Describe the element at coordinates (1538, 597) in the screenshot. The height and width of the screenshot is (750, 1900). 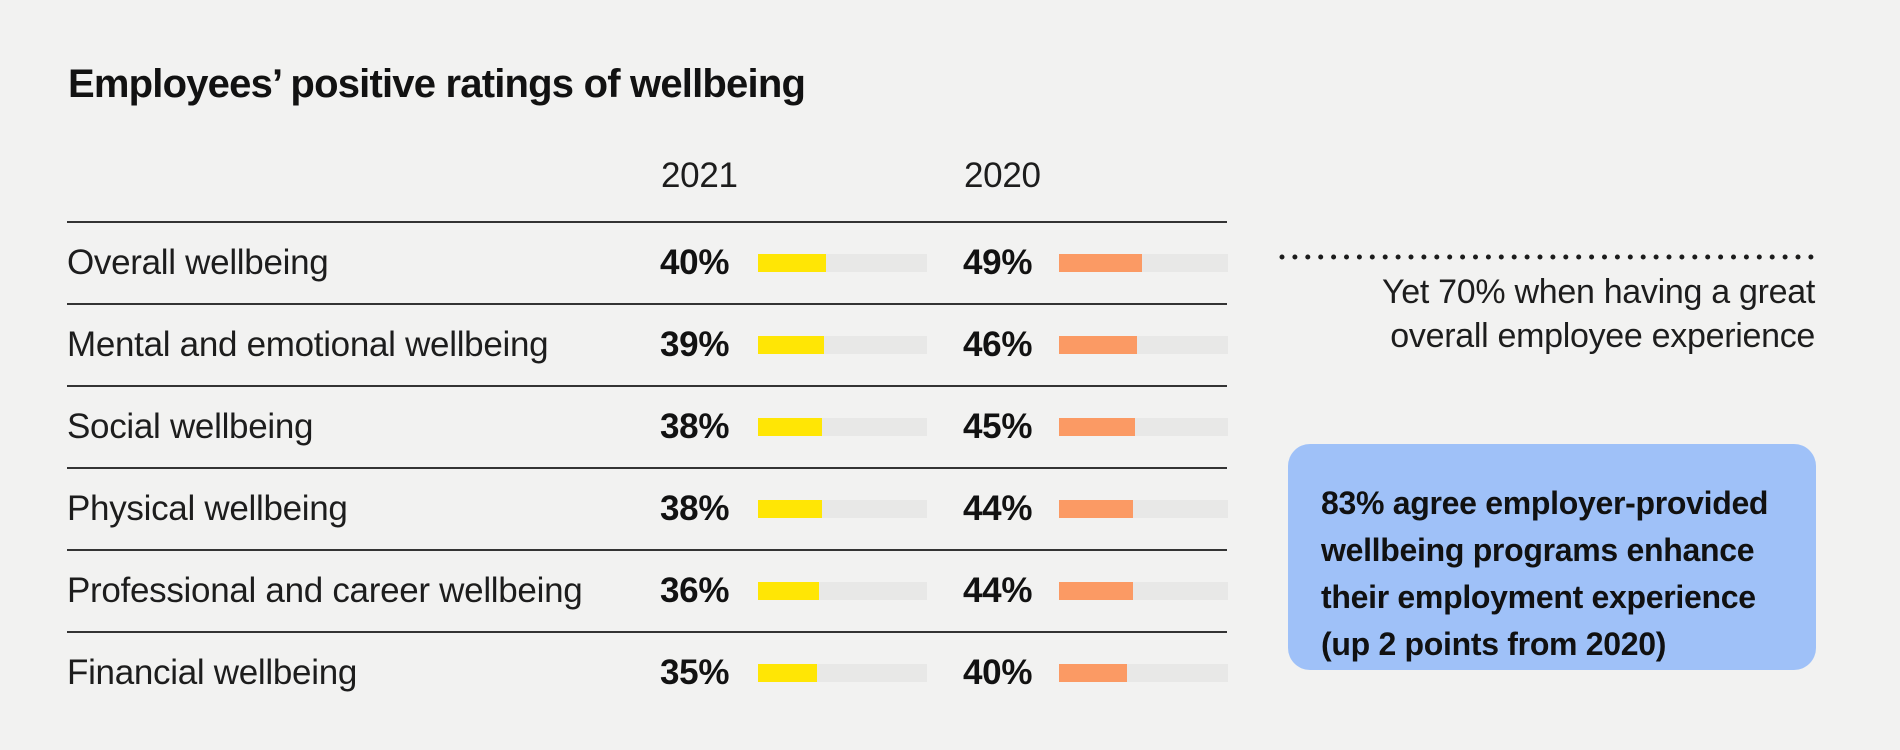
I see `callout-line-3: their employment experience` at that location.